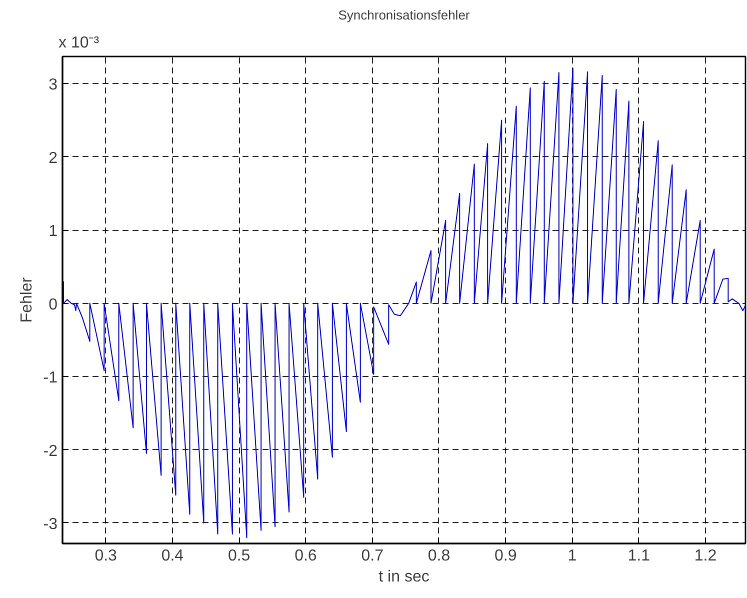  I want to click on x-tick-label: 1.1, so click(639, 556).